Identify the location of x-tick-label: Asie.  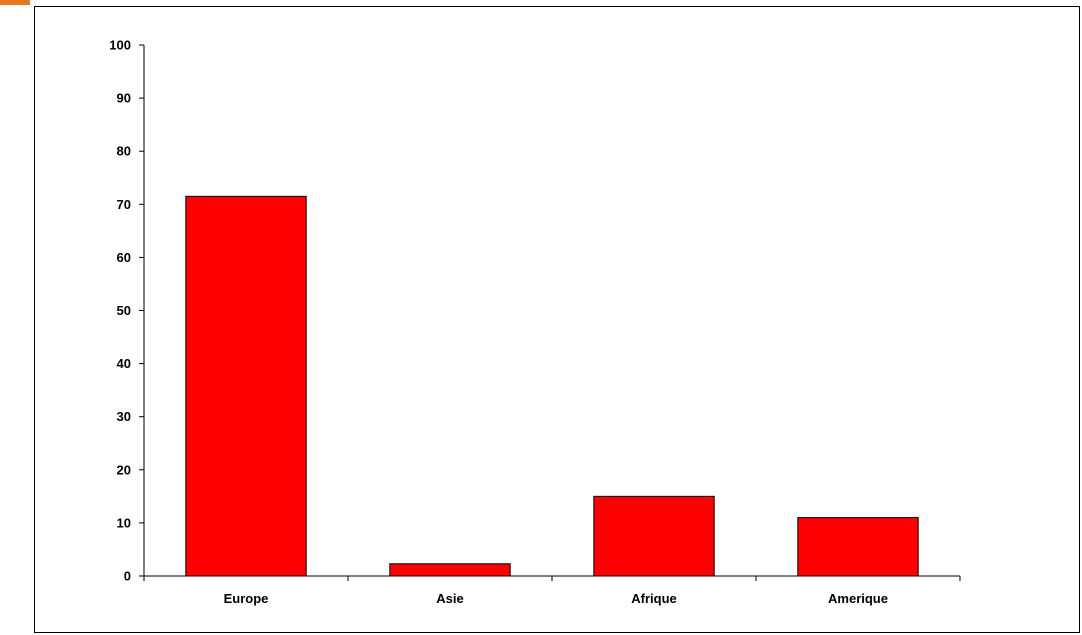
(449, 598).